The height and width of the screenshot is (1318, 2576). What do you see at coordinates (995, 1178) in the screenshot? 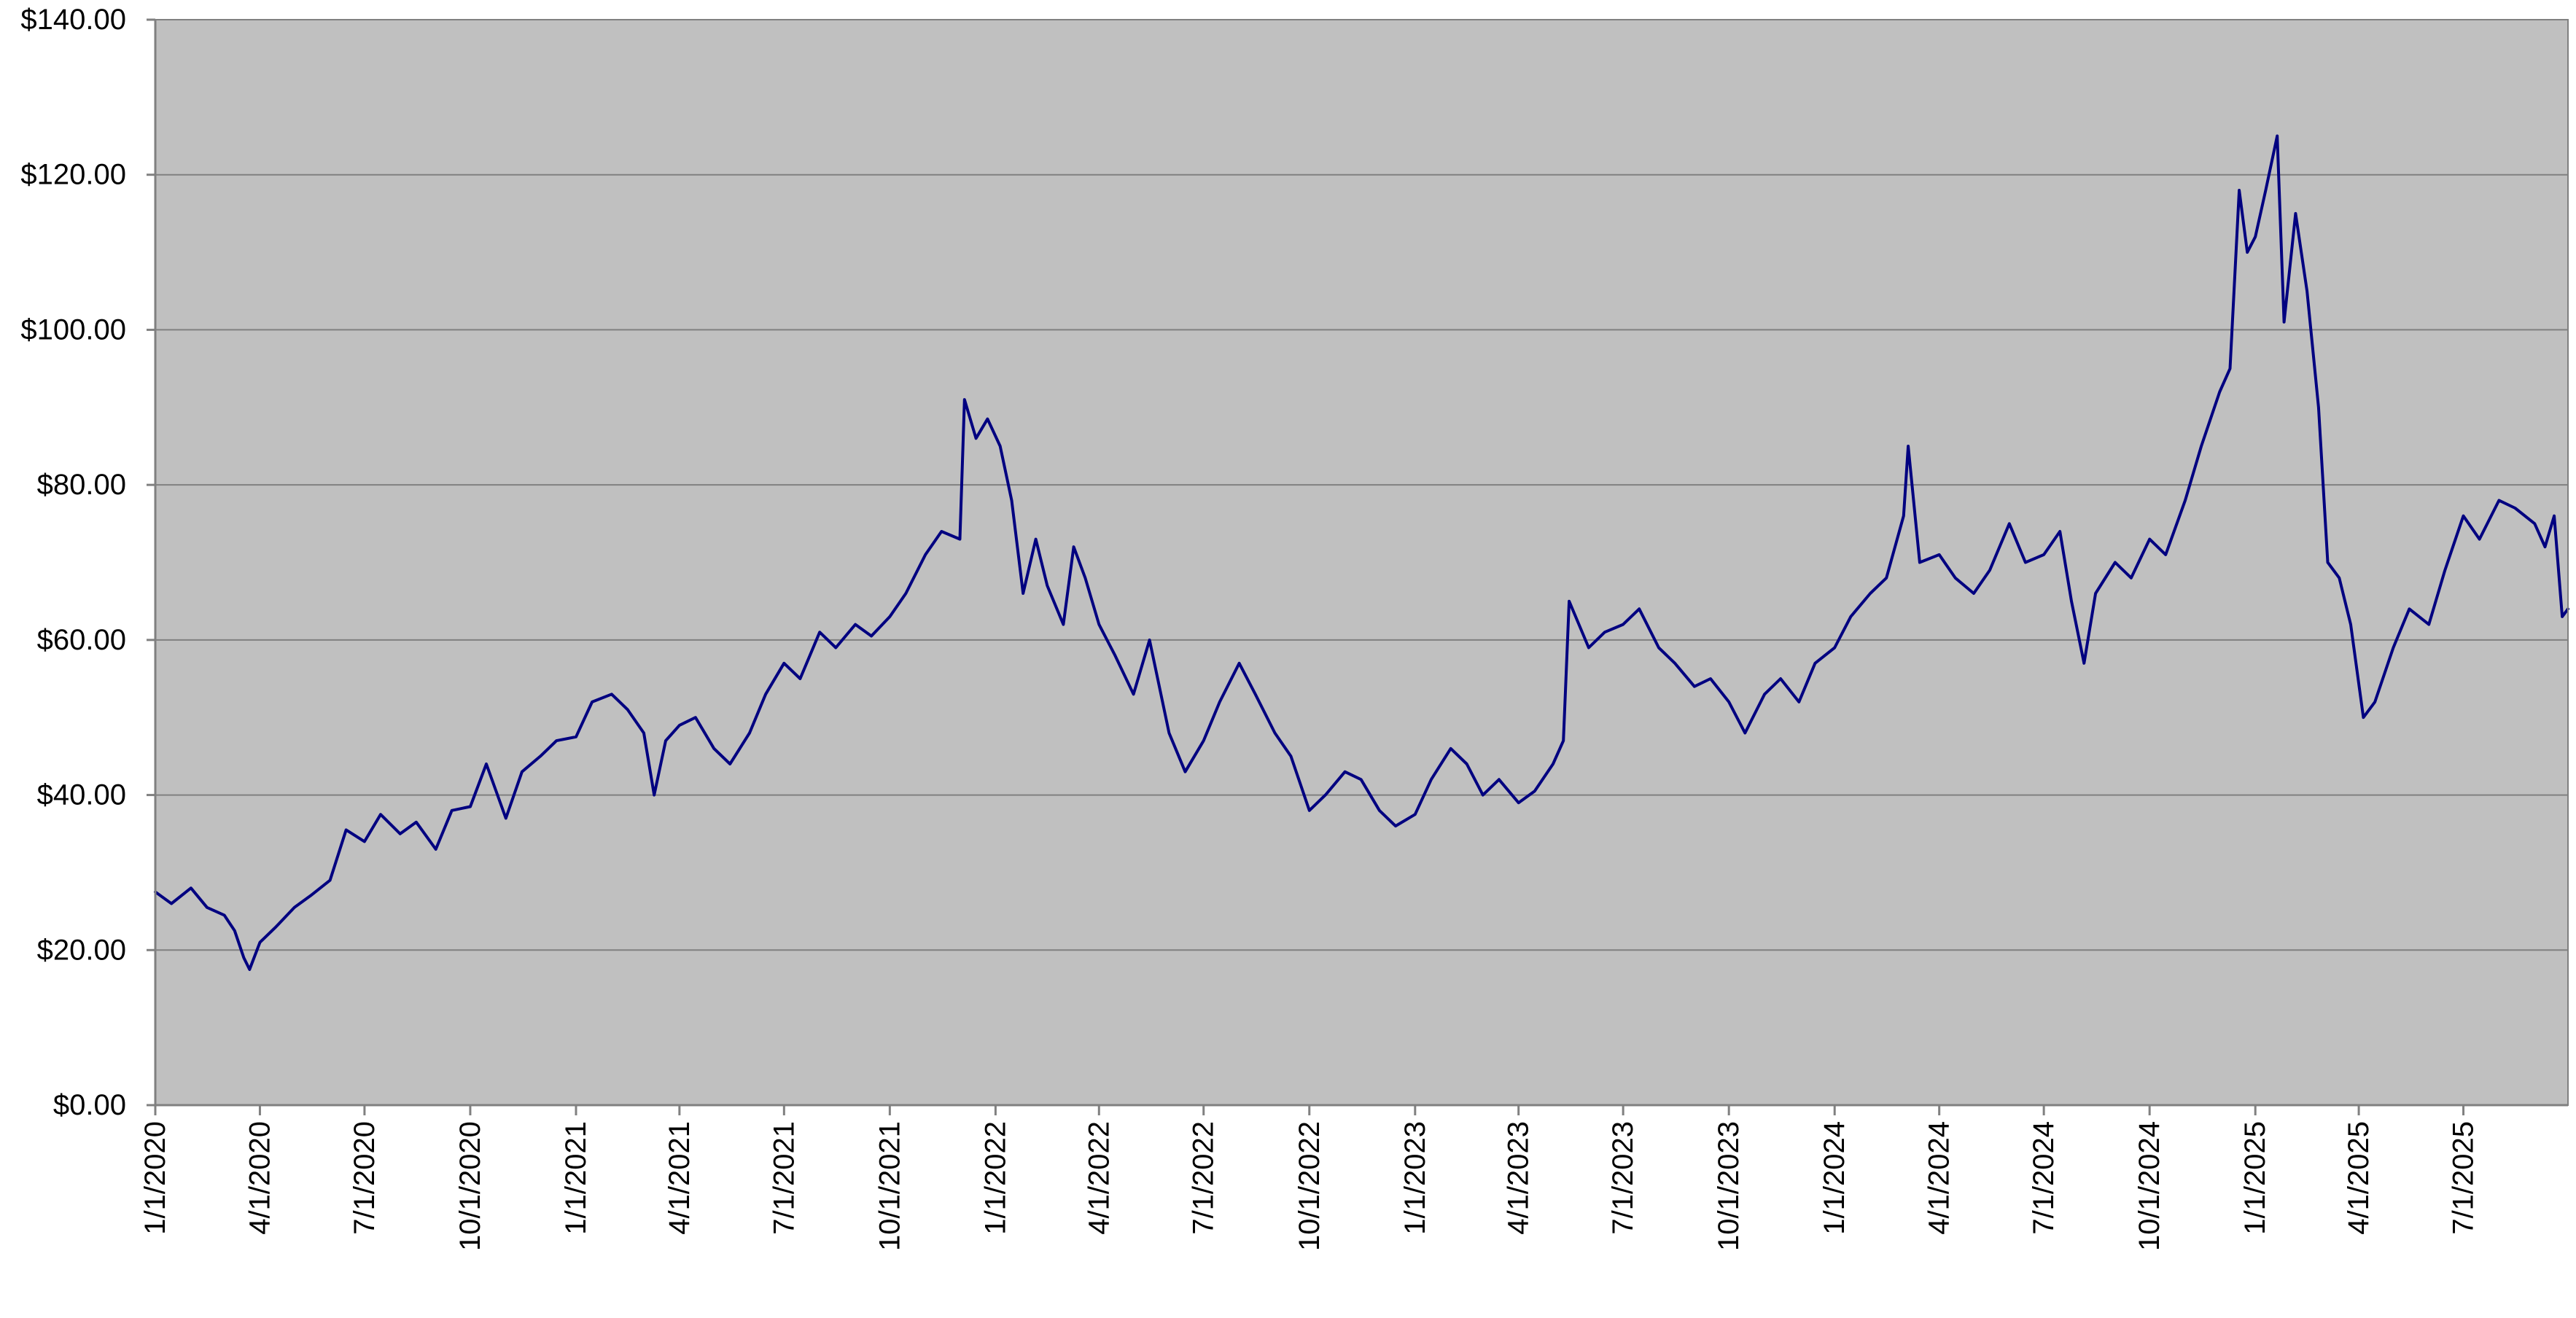
I see `x-tick-label: 1/1/2022` at bounding box center [995, 1178].